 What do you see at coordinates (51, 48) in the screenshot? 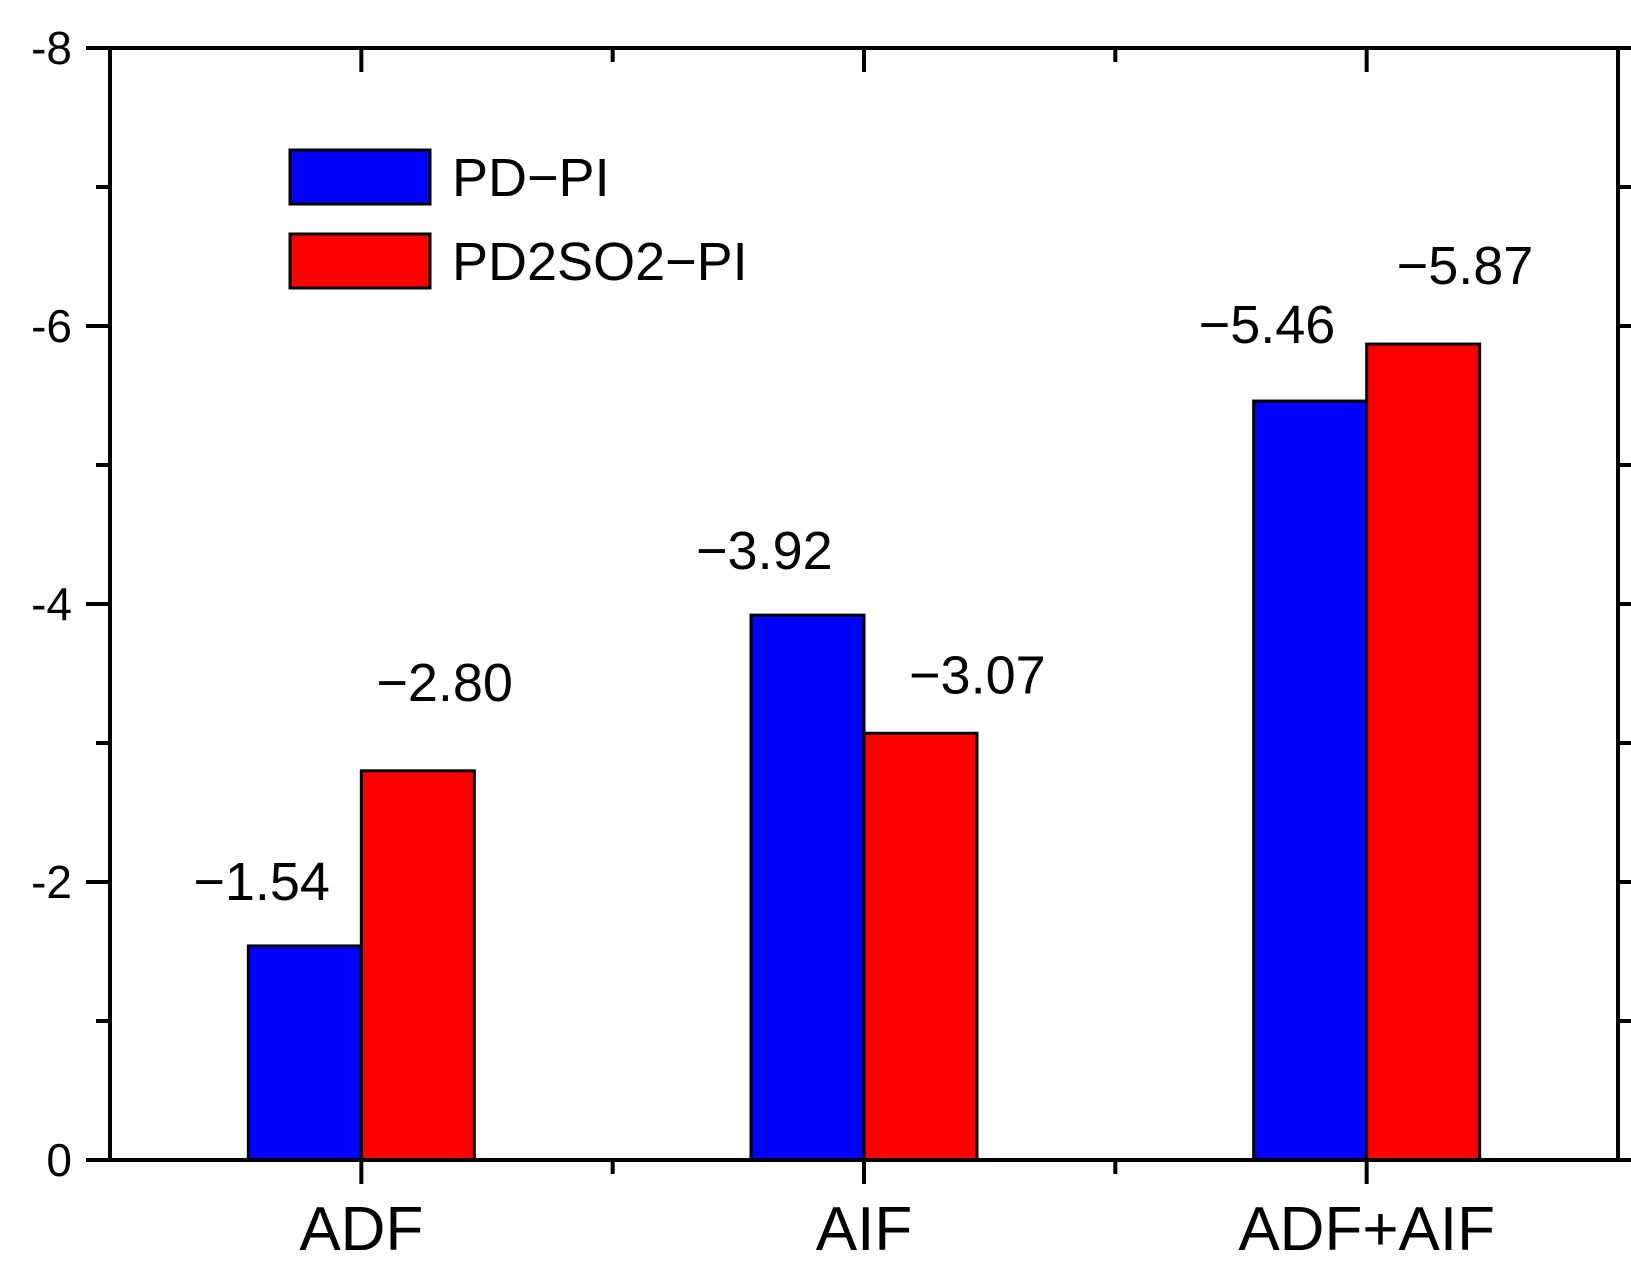
I see `y-tick-label: -8` at bounding box center [51, 48].